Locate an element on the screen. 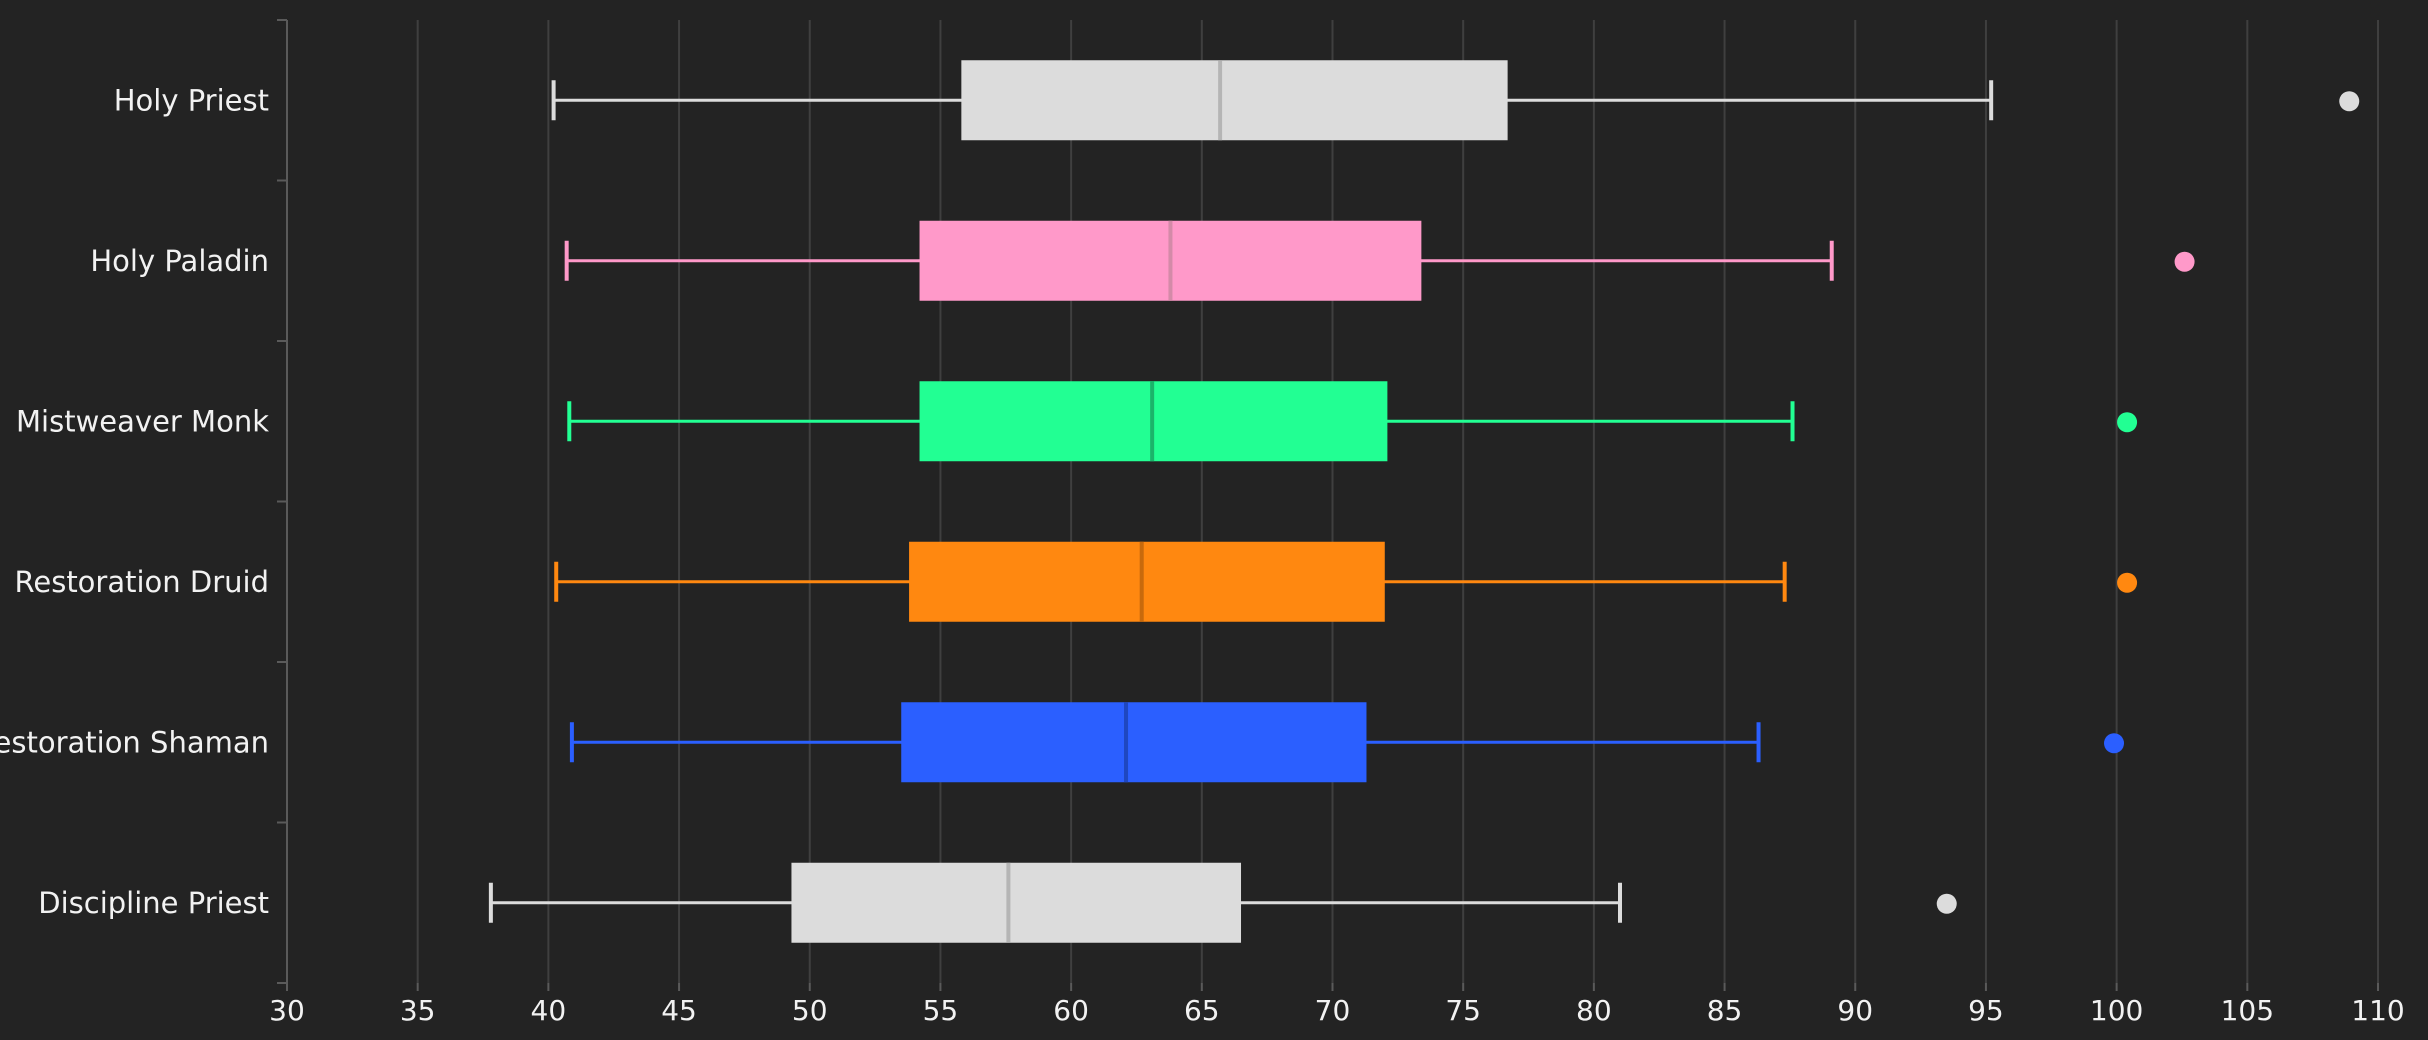 The height and width of the screenshot is (1040, 2428). x-tick-label-70: 70 is located at coordinates (1333, 1010).